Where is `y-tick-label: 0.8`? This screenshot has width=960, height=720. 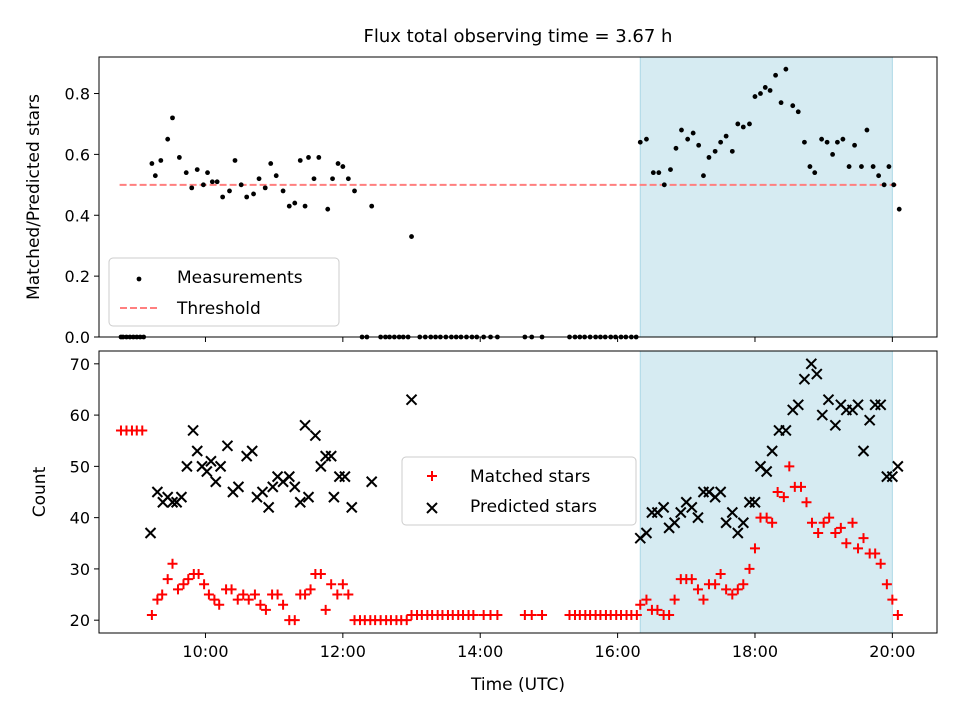
y-tick-label: 0.8 is located at coordinates (77, 94).